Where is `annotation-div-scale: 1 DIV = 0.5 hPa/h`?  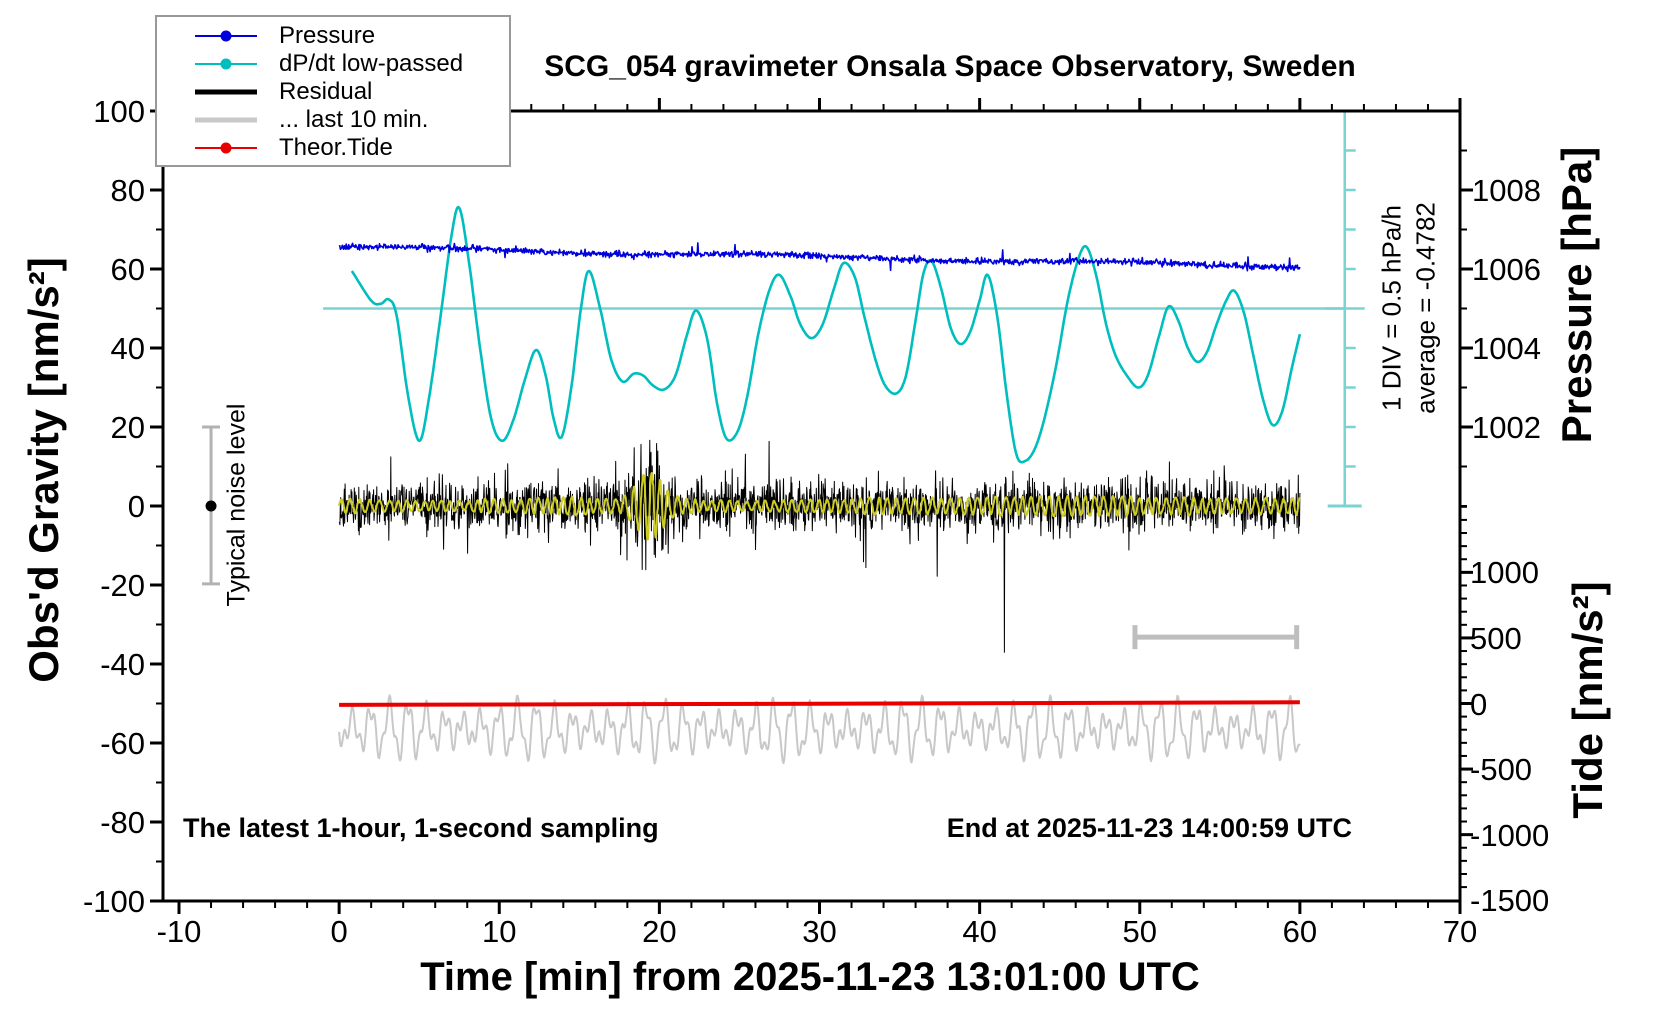 annotation-div-scale: 1 DIV = 0.5 hPa/h is located at coordinates (1391, 308).